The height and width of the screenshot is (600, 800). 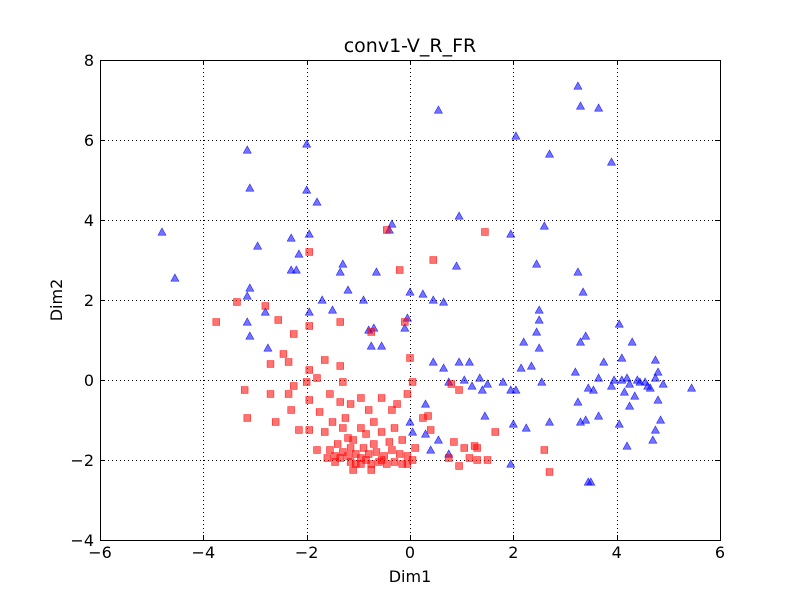 What do you see at coordinates (82, 460) in the screenshot?
I see `y-tick-label: −2` at bounding box center [82, 460].